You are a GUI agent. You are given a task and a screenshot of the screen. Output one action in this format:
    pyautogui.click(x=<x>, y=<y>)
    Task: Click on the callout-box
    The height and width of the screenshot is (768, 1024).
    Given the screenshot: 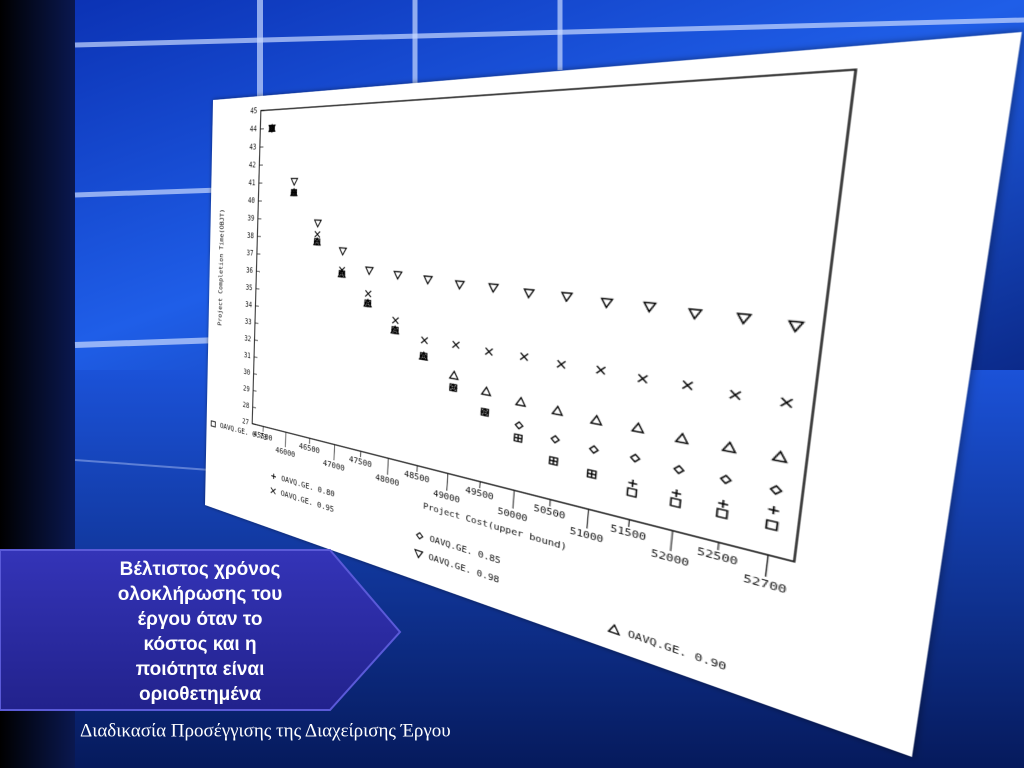 What is the action you would take?
    pyautogui.click(x=201, y=630)
    